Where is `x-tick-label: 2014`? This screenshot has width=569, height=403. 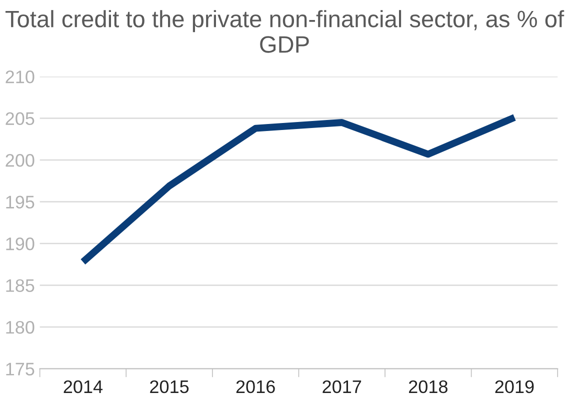
x-tick-label: 2014 is located at coordinates (83, 387).